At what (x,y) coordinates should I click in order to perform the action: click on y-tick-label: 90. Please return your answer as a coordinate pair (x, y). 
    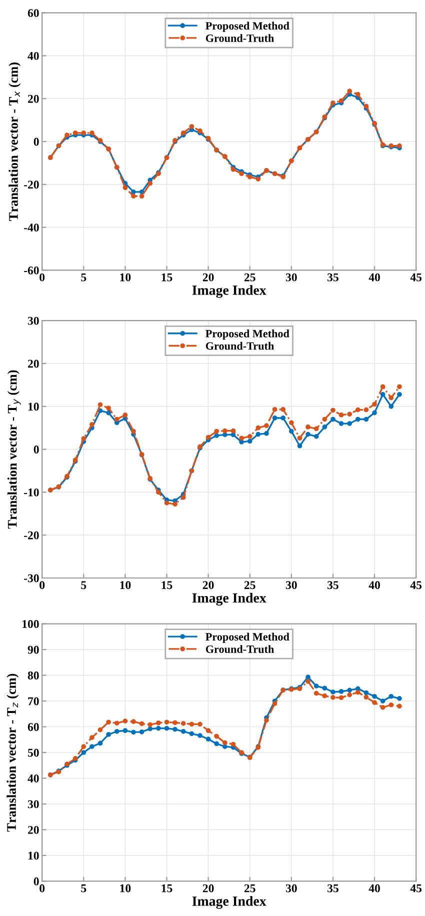
    Looking at the image, I should click on (33, 650).